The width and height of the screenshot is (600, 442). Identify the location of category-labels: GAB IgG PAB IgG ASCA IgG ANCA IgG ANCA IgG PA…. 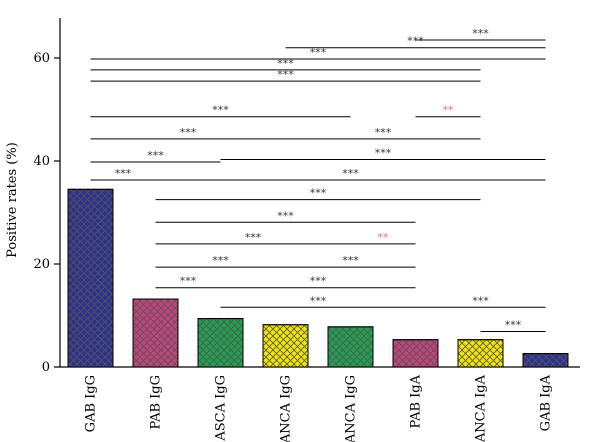
(319, 408).